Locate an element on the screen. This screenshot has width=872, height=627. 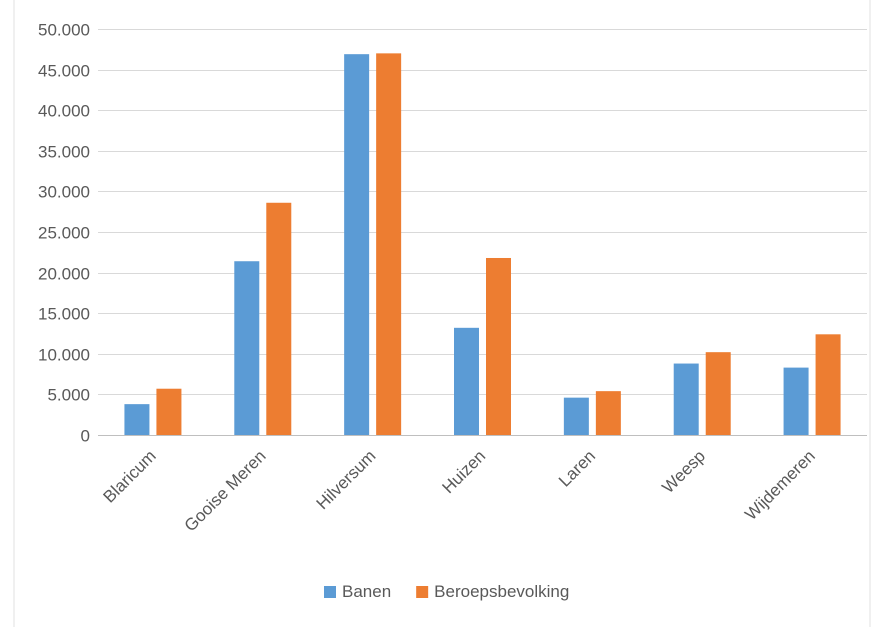
x-tick-label: Gooise Meren is located at coordinates (225, 490).